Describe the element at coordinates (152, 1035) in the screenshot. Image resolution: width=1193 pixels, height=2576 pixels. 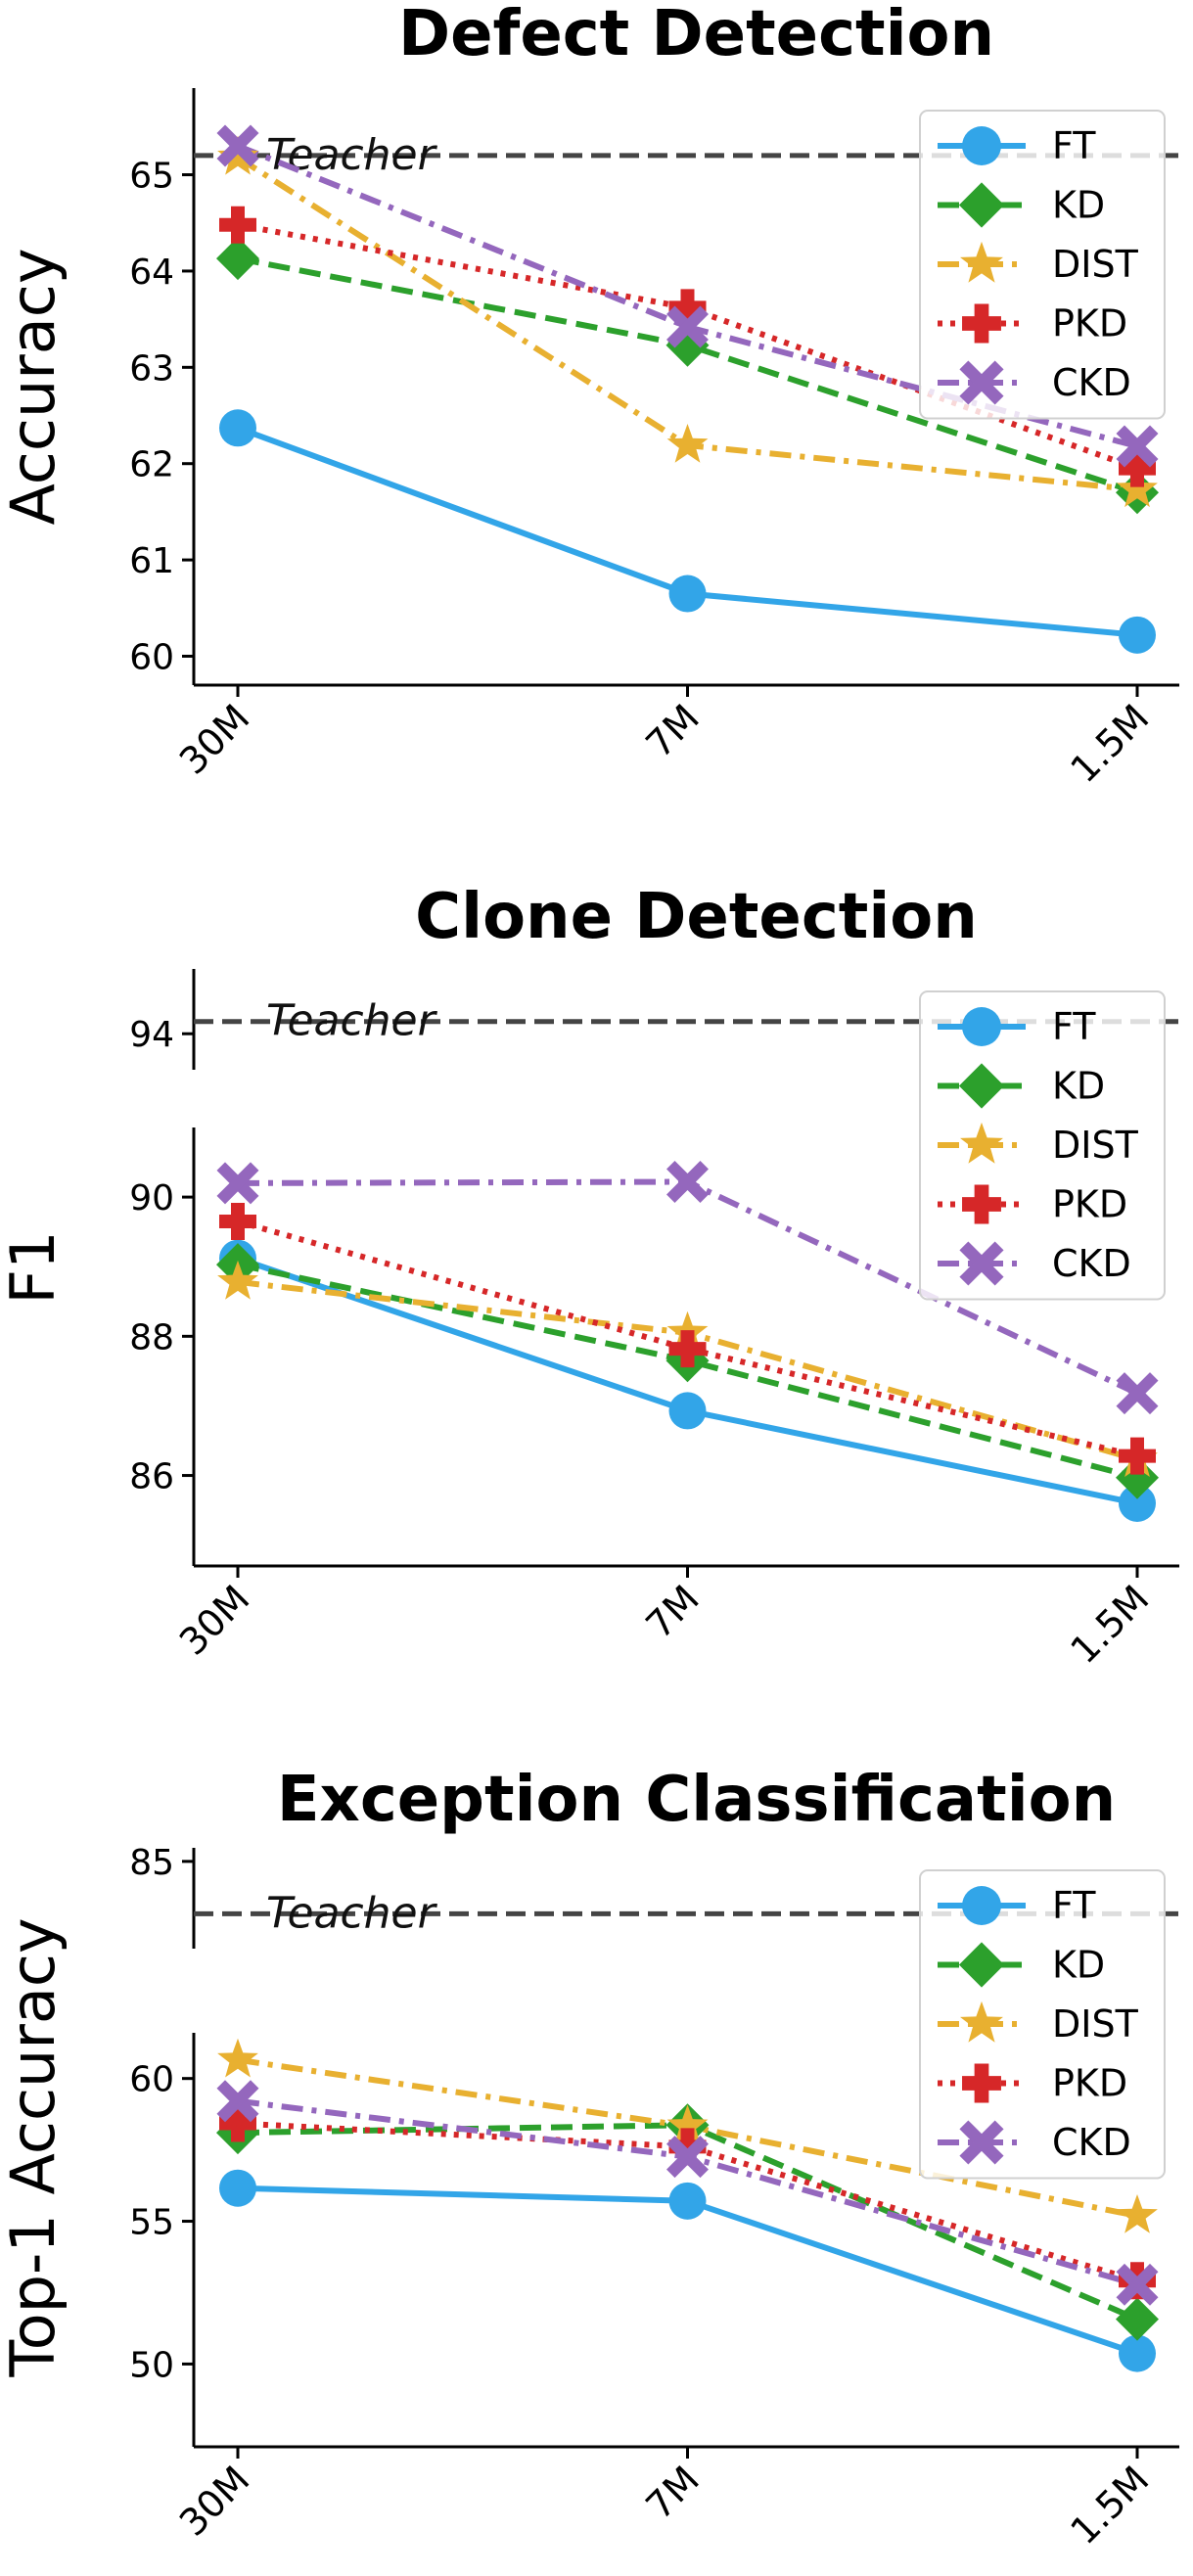
I see `upper-y-tick-label: 94` at that location.